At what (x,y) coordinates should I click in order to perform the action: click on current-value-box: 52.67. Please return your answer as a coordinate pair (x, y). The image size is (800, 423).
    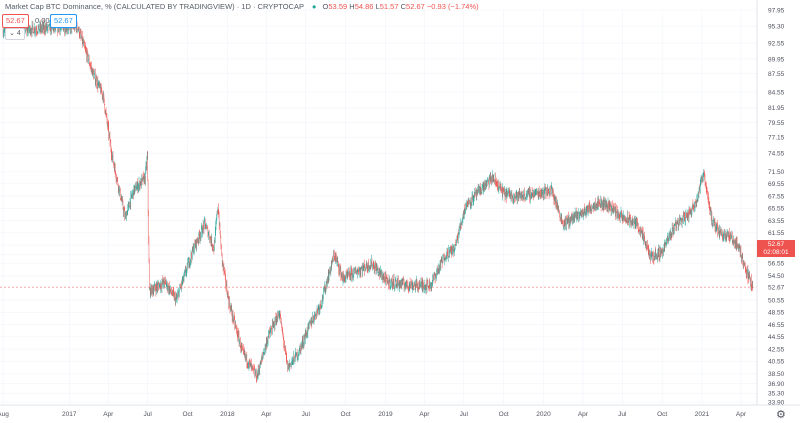
    Looking at the image, I should click on (15, 21).